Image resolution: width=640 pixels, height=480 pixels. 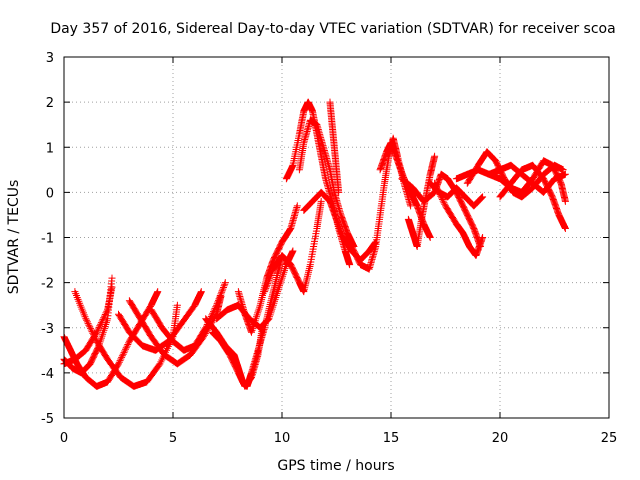 What do you see at coordinates (64, 438) in the screenshot?
I see `x-tick-label: 0` at bounding box center [64, 438].